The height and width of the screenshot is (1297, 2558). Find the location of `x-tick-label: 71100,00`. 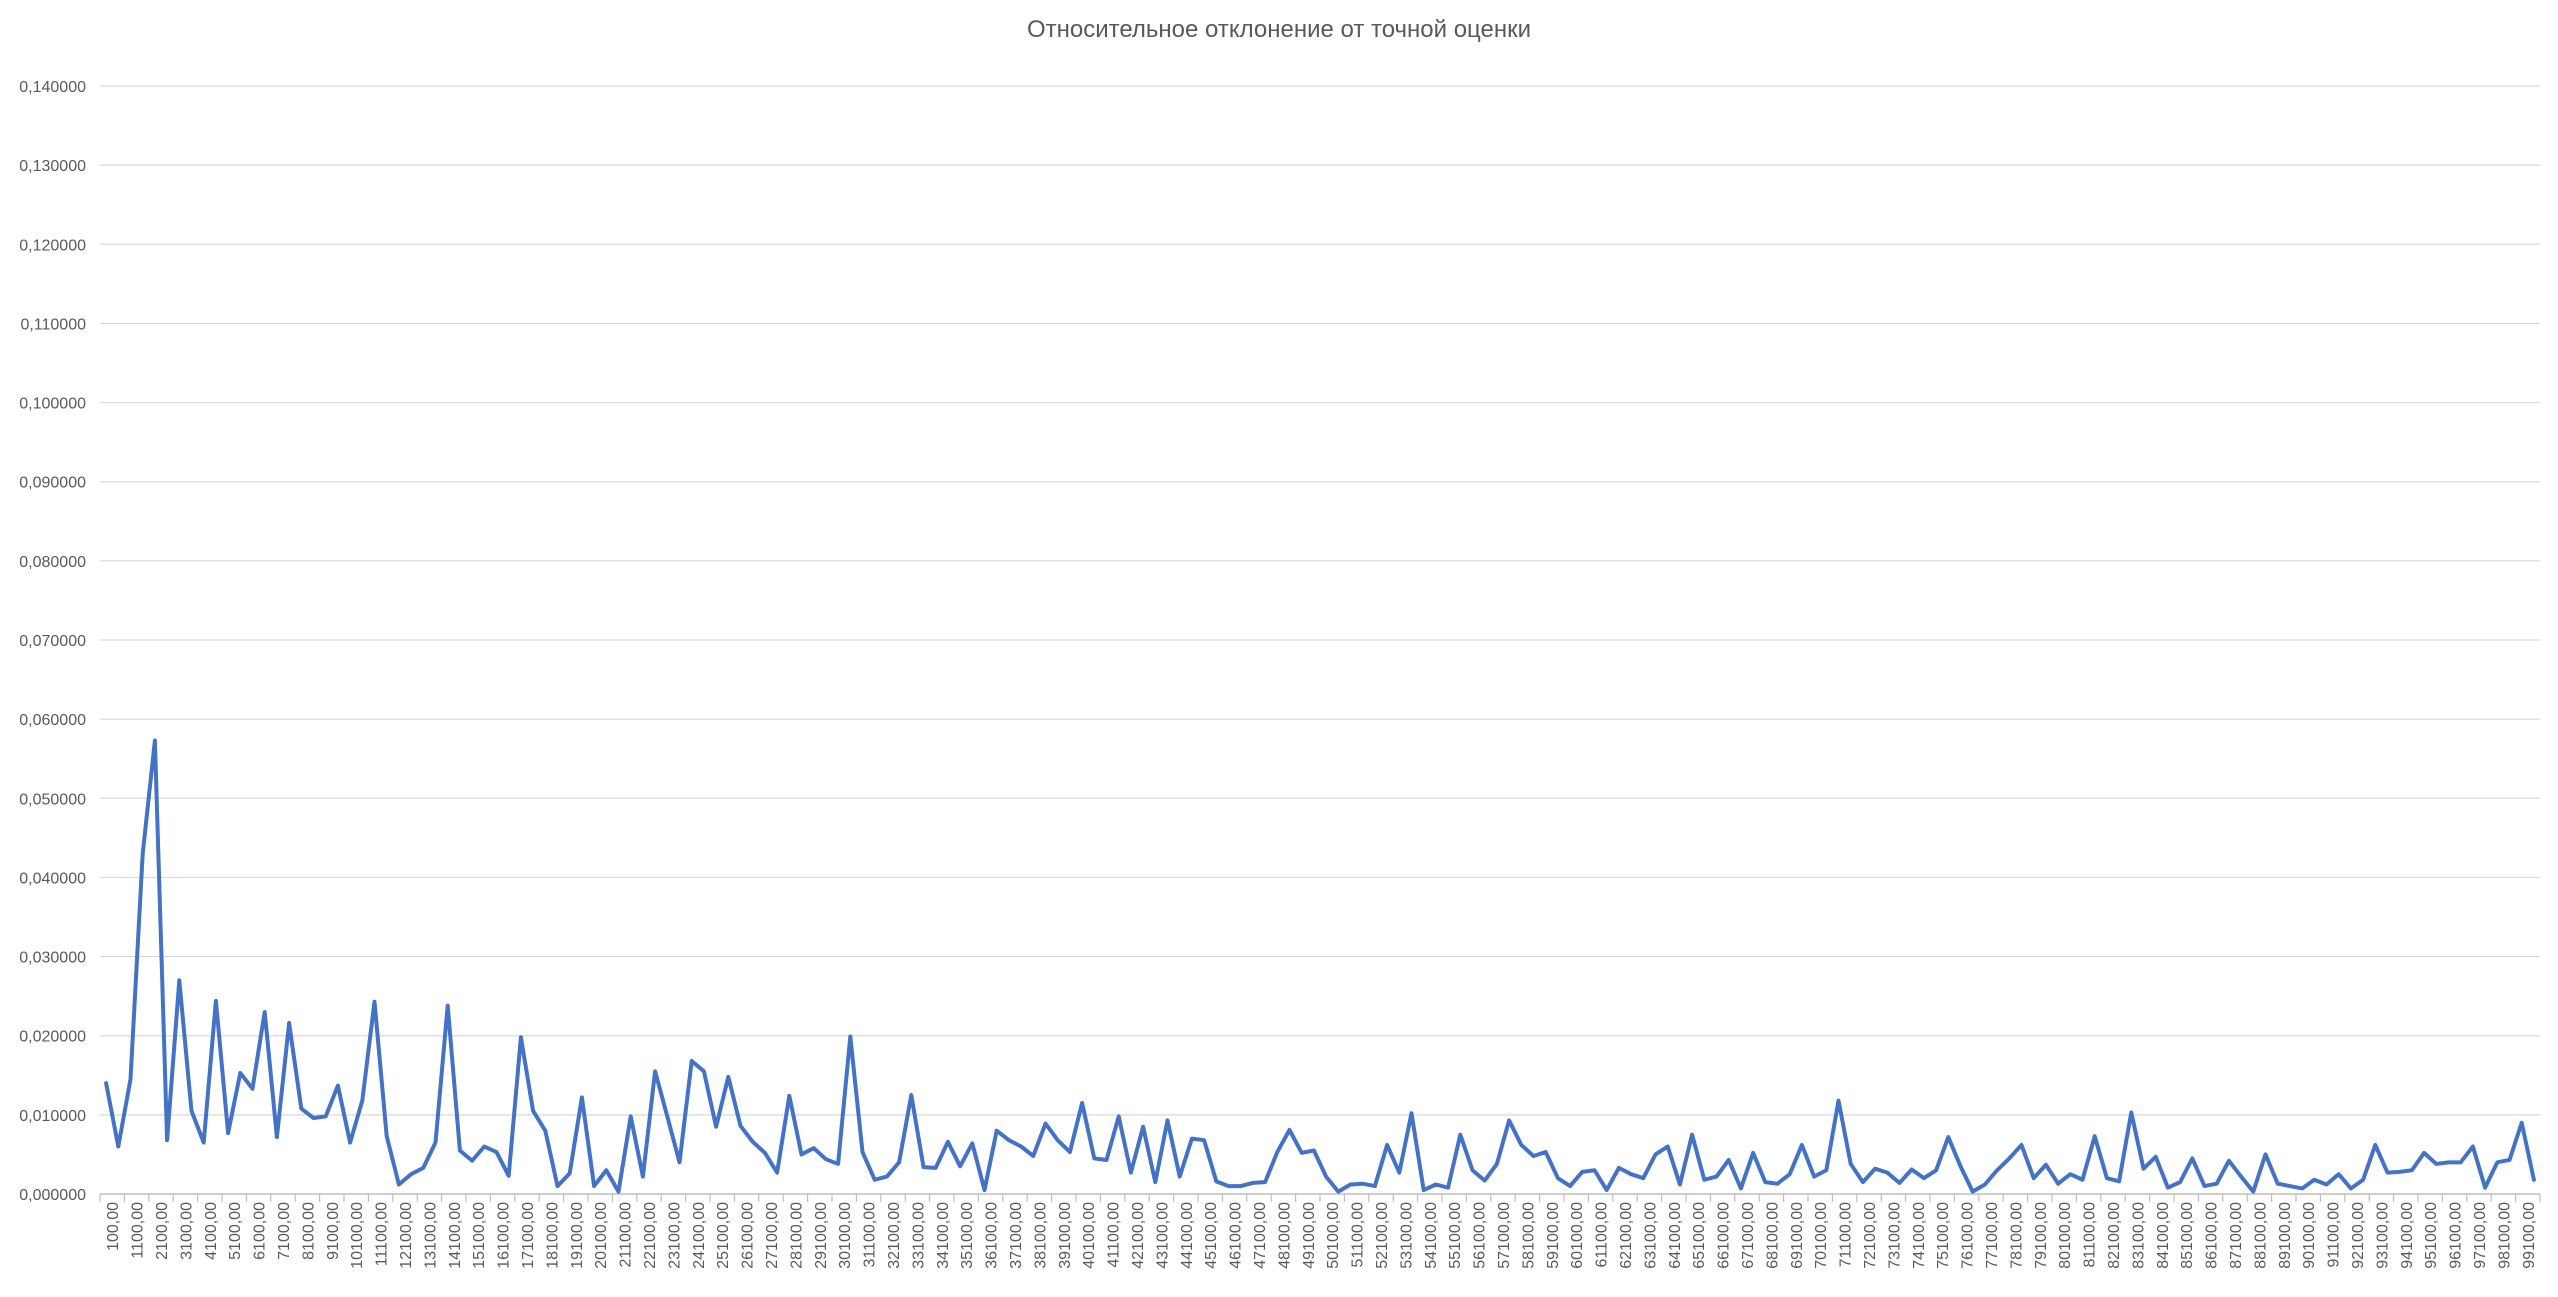

x-tick-label: 71100,00 is located at coordinates (1846, 1235).